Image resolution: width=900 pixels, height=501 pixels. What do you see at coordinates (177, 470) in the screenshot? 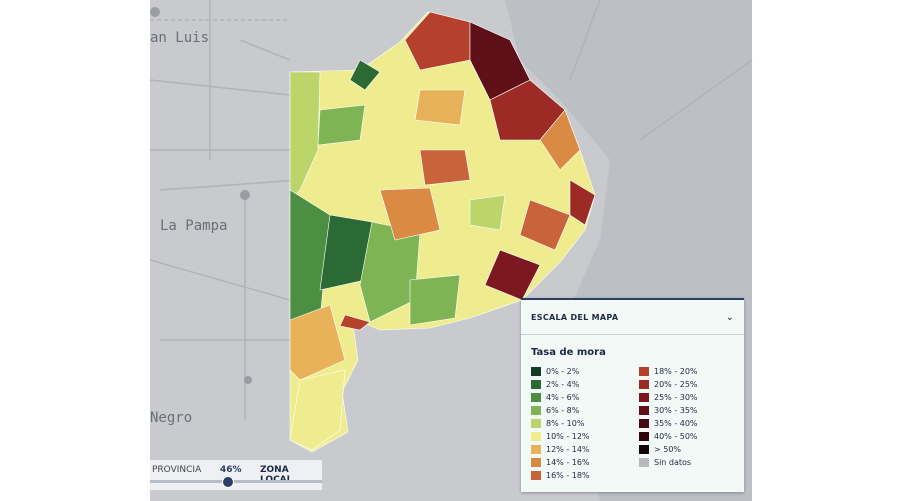
I see `slider-left-label: PROVINCIA` at bounding box center [177, 470].